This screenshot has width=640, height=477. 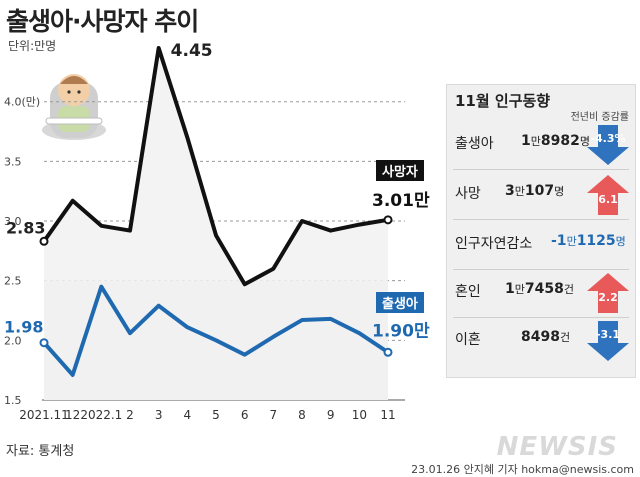 I want to click on y-tick-label: 1.5, so click(x=13, y=400).